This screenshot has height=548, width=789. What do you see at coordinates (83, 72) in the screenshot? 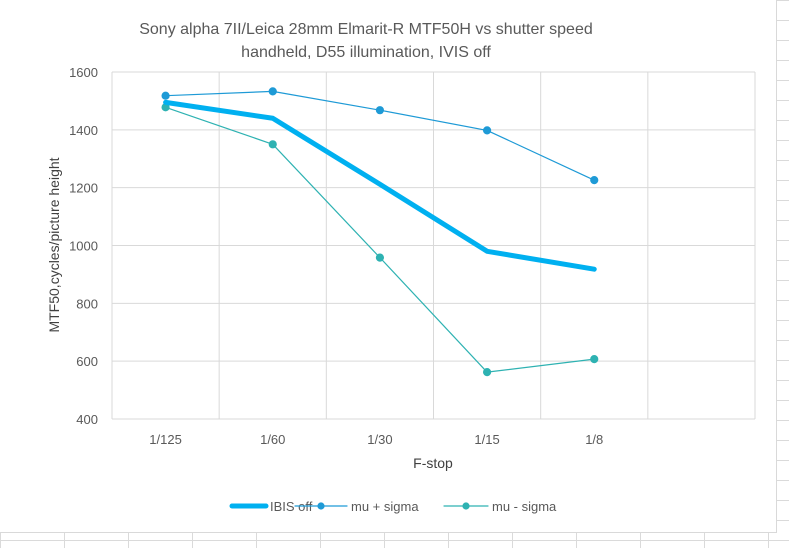
I see `y-tick-label: 1600` at bounding box center [83, 72].